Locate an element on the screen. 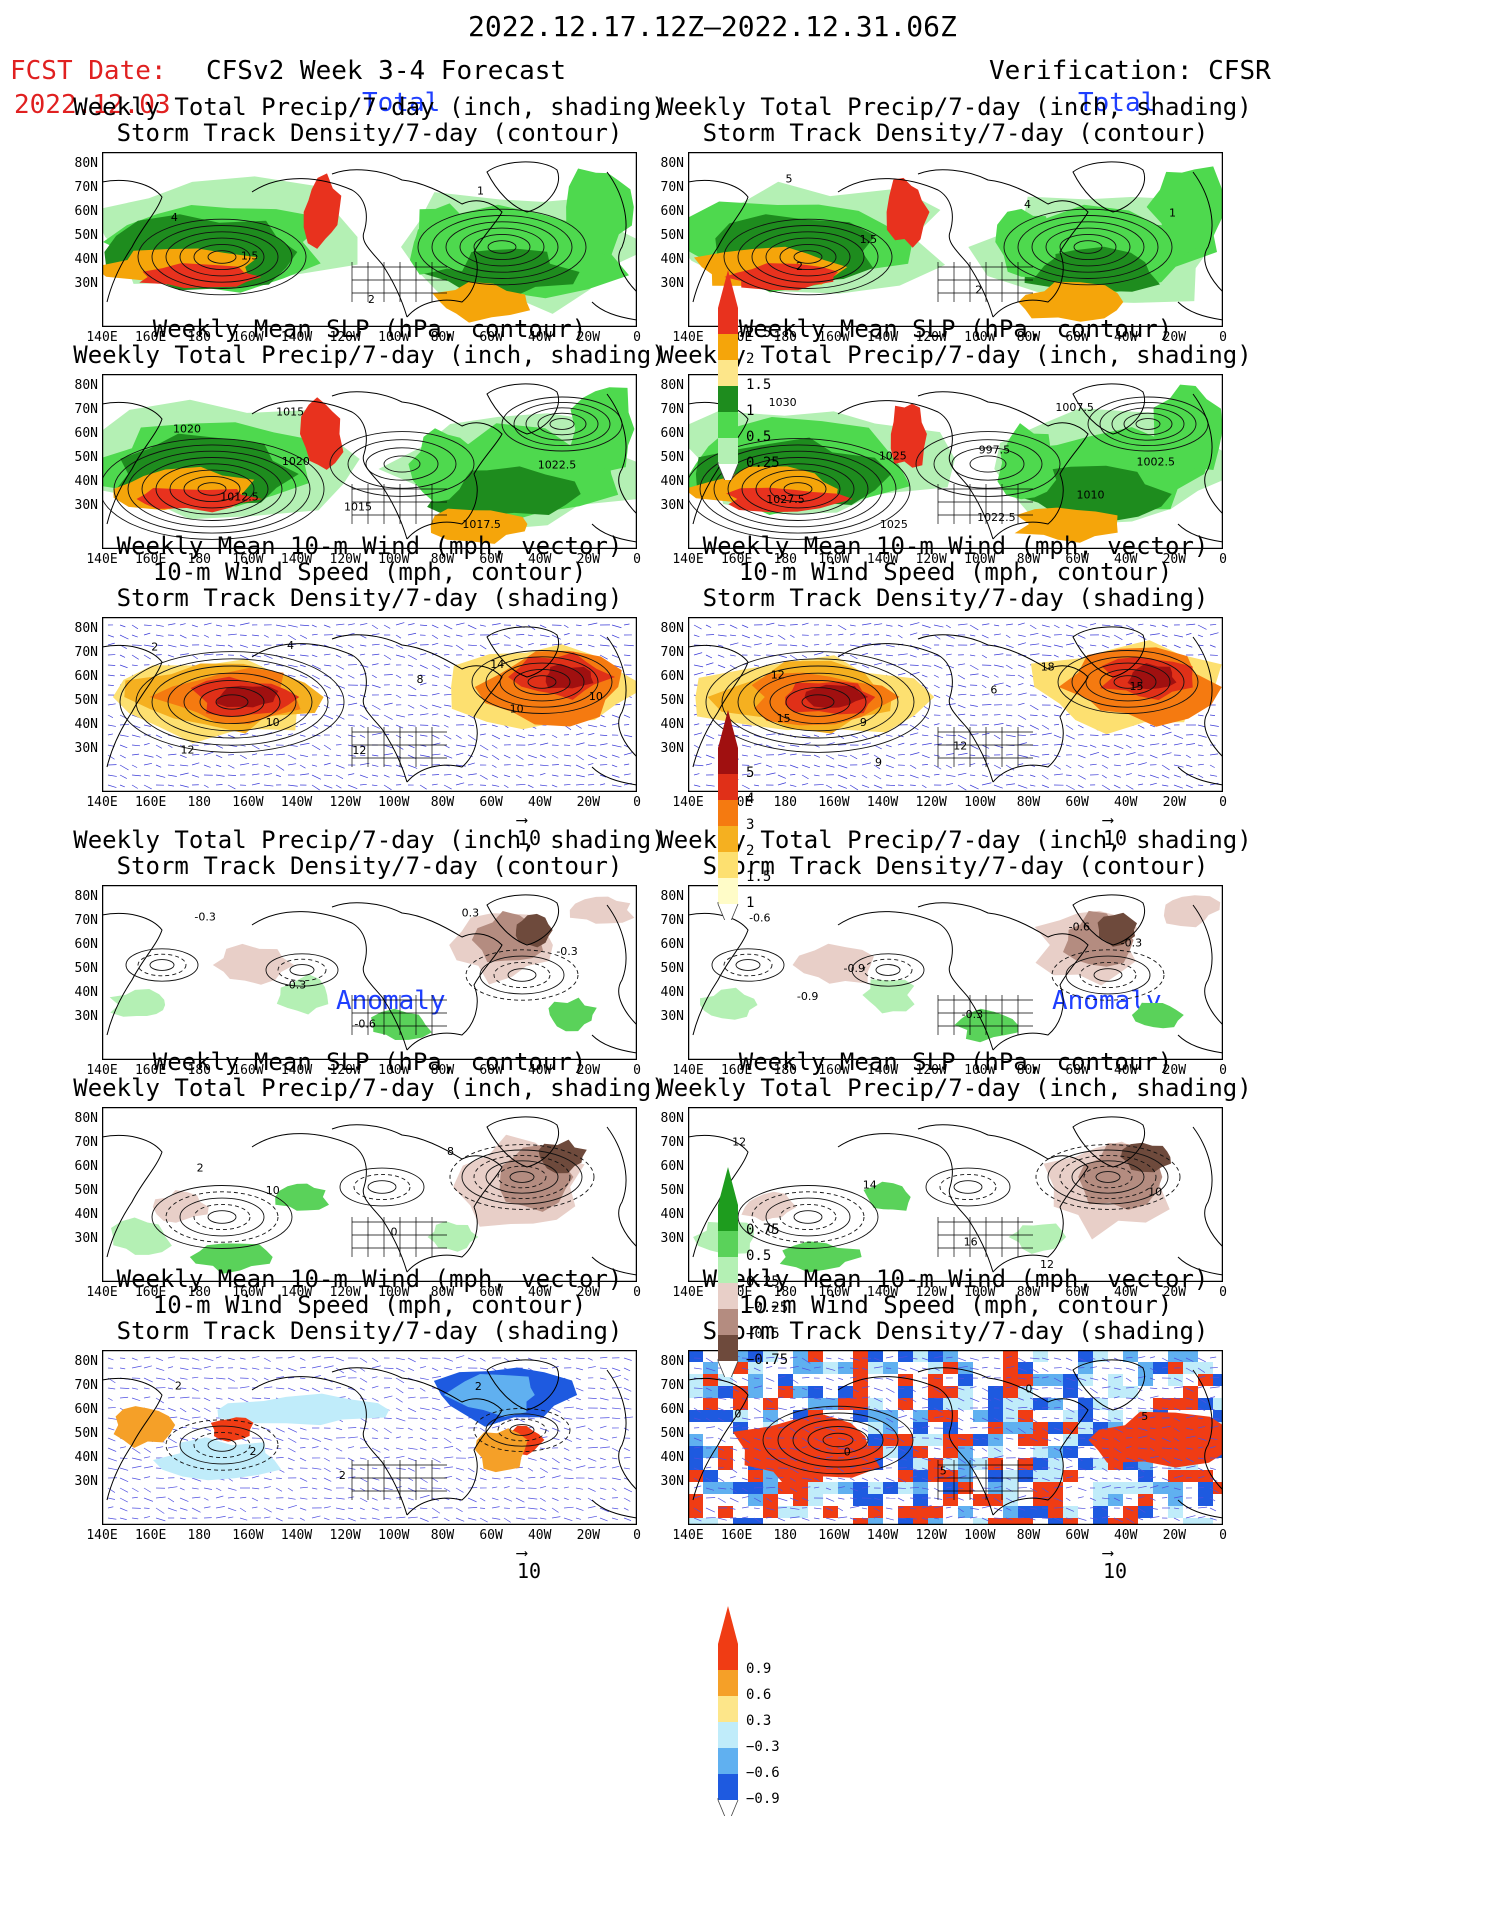 The height and width of the screenshot is (1925, 1487). coastline-north-america is located at coordinates (377, 708).